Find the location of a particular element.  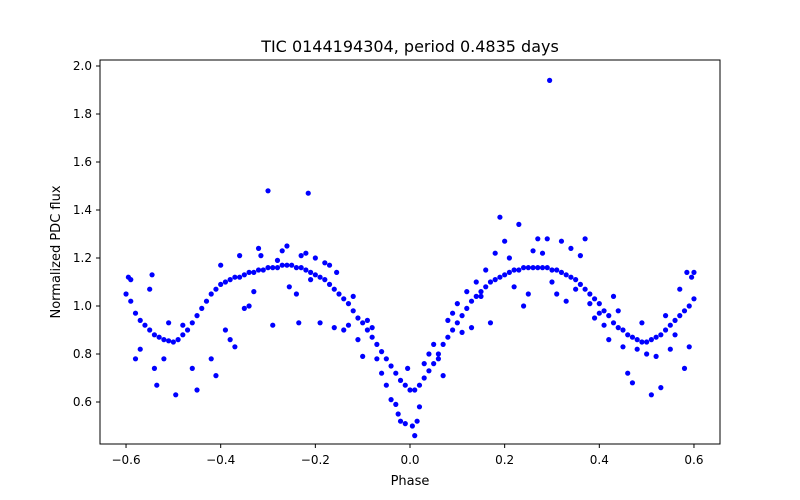

y-axis-ticks: 0.6 0.8 1.0 1.2 1.4 1.6 1.8 2.0 is located at coordinates (86, 234).